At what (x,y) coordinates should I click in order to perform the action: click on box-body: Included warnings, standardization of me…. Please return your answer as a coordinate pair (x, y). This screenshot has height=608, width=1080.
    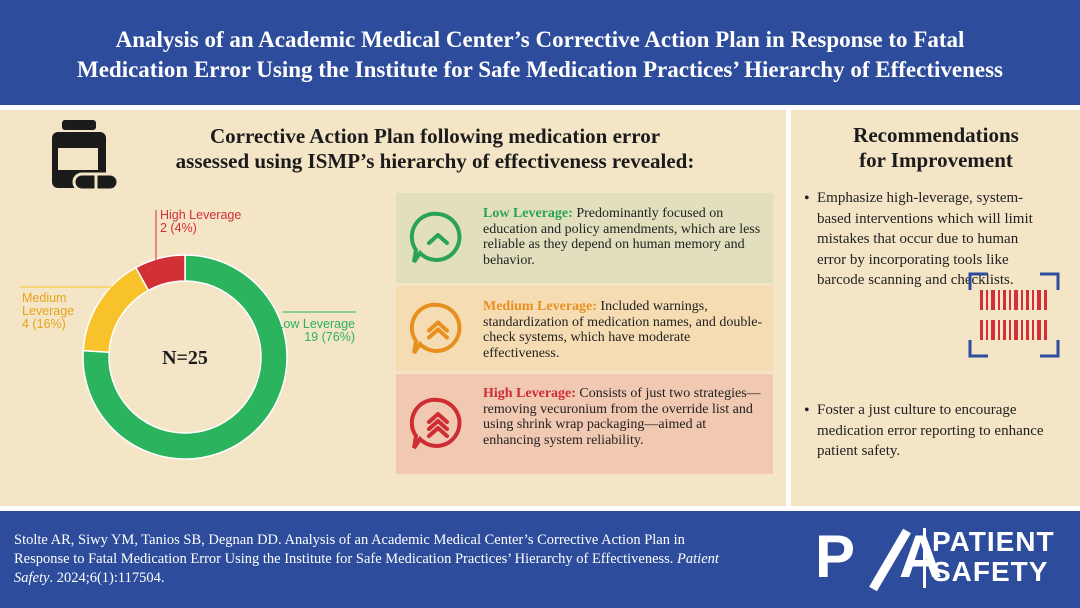
    Looking at the image, I should click on (623, 330).